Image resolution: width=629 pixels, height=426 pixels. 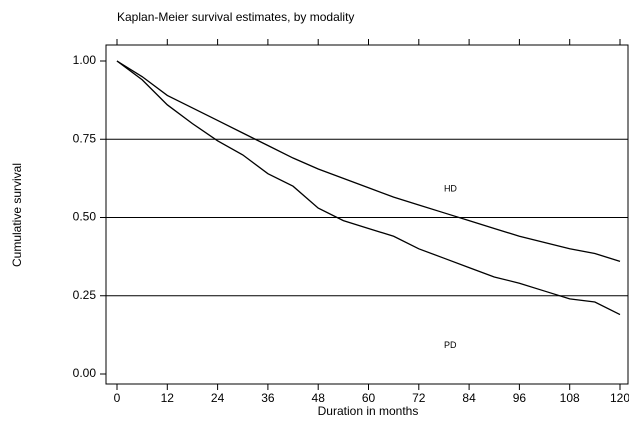 What do you see at coordinates (85, 138) in the screenshot?
I see `y-tick-label: 0.75` at bounding box center [85, 138].